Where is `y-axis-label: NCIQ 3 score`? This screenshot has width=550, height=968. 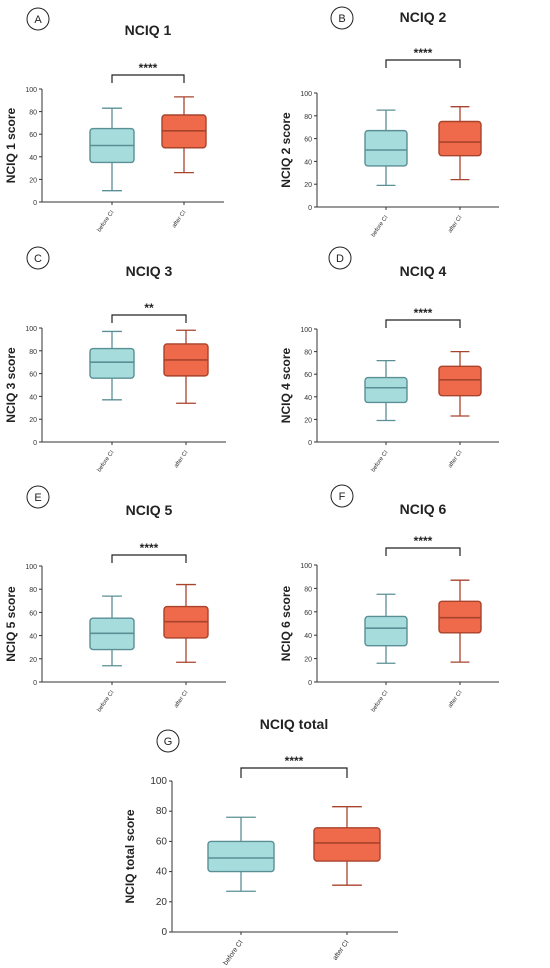 y-axis-label: NCIQ 3 score is located at coordinates (11, 385).